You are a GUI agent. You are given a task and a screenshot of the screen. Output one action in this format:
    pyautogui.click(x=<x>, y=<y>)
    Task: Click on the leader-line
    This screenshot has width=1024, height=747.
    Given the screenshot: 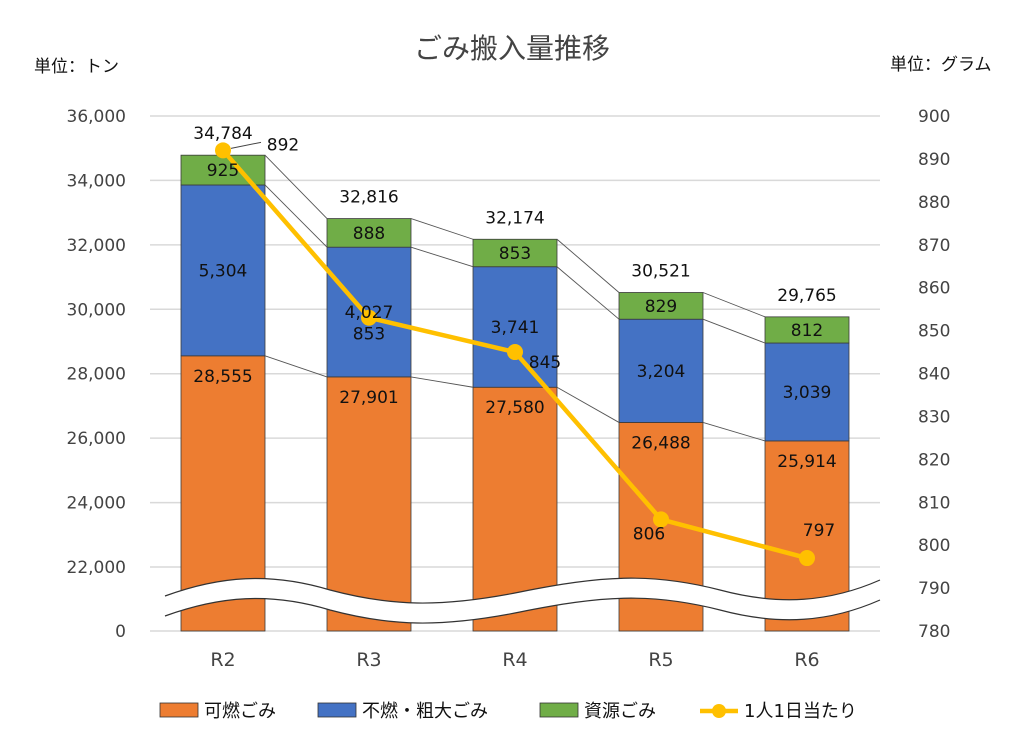 What is the action you would take?
    pyautogui.click(x=246, y=145)
    